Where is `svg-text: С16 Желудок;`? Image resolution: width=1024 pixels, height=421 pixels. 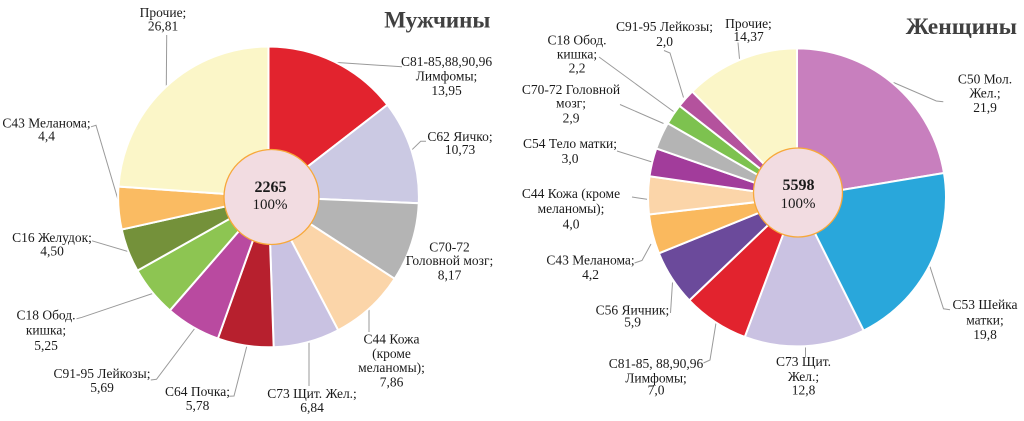
svg-text: С16 Желудок; is located at coordinates (52, 237).